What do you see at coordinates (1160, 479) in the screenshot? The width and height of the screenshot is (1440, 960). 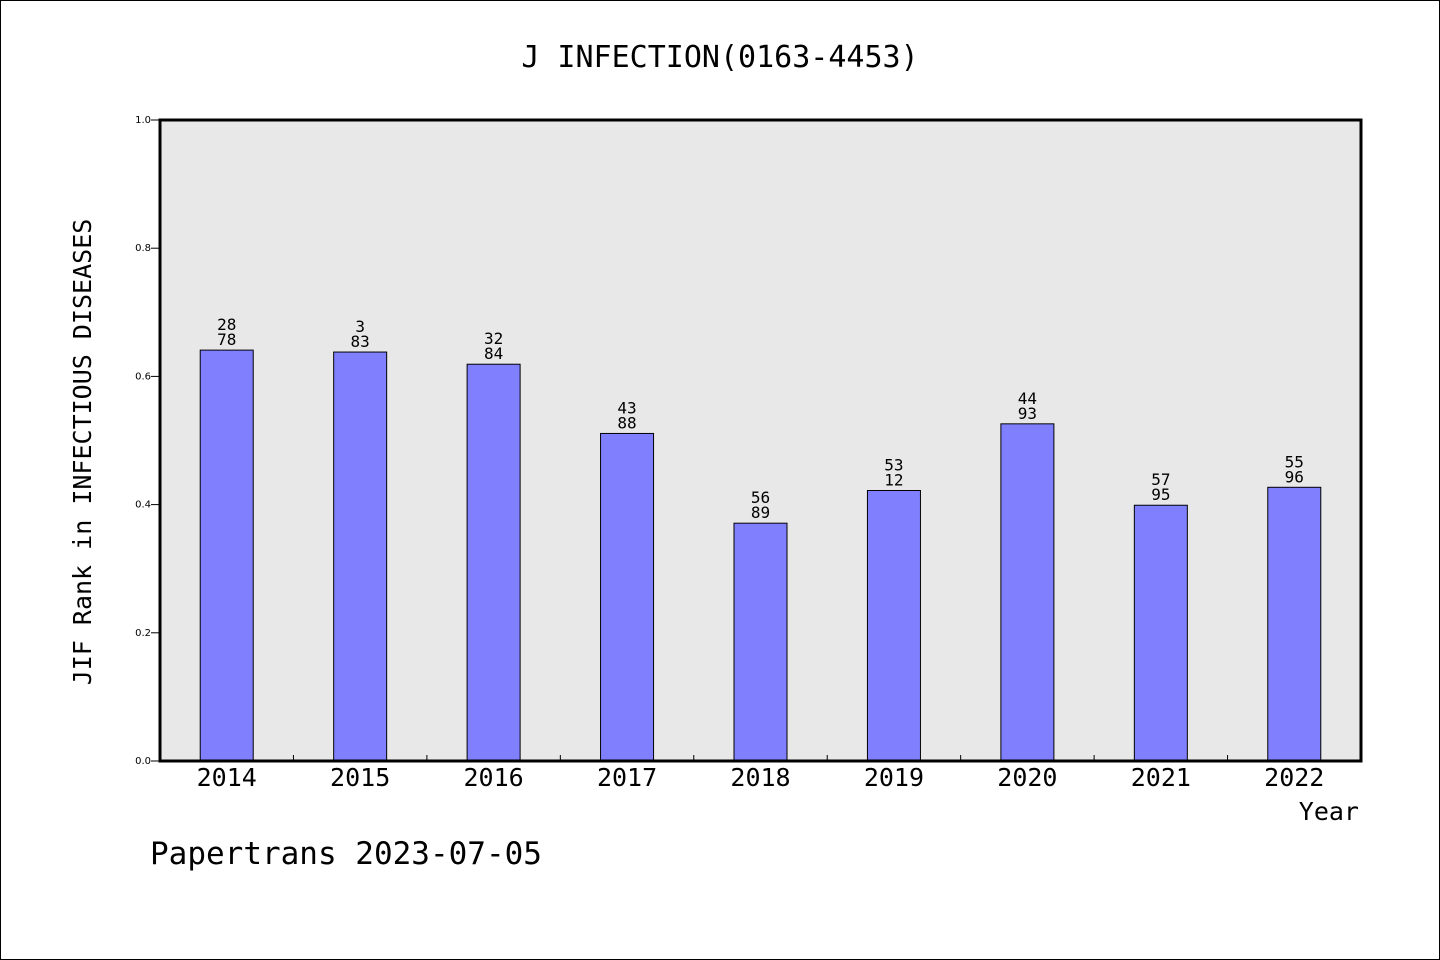 I see `bar-label-rank: 57` at bounding box center [1160, 479].